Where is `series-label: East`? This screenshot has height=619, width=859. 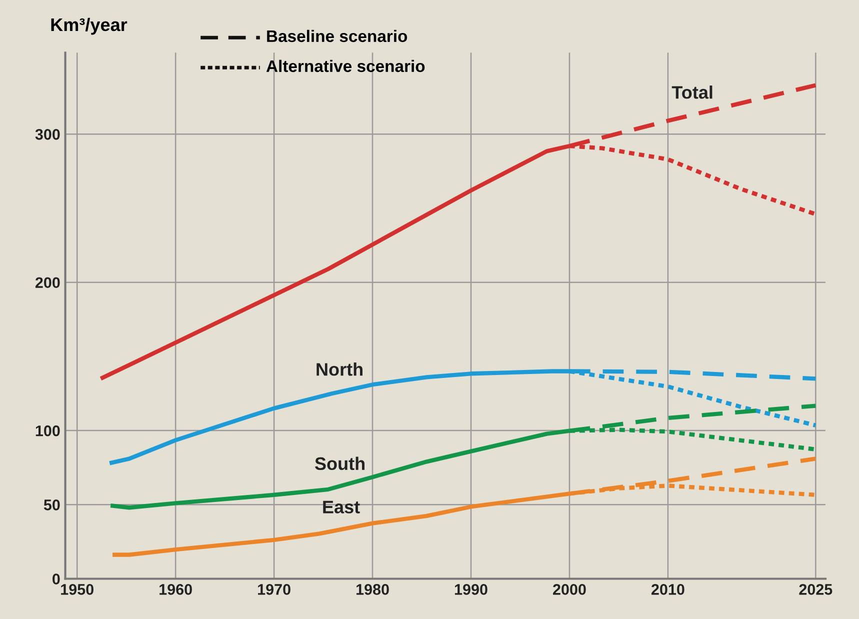
series-label: East is located at coordinates (341, 507).